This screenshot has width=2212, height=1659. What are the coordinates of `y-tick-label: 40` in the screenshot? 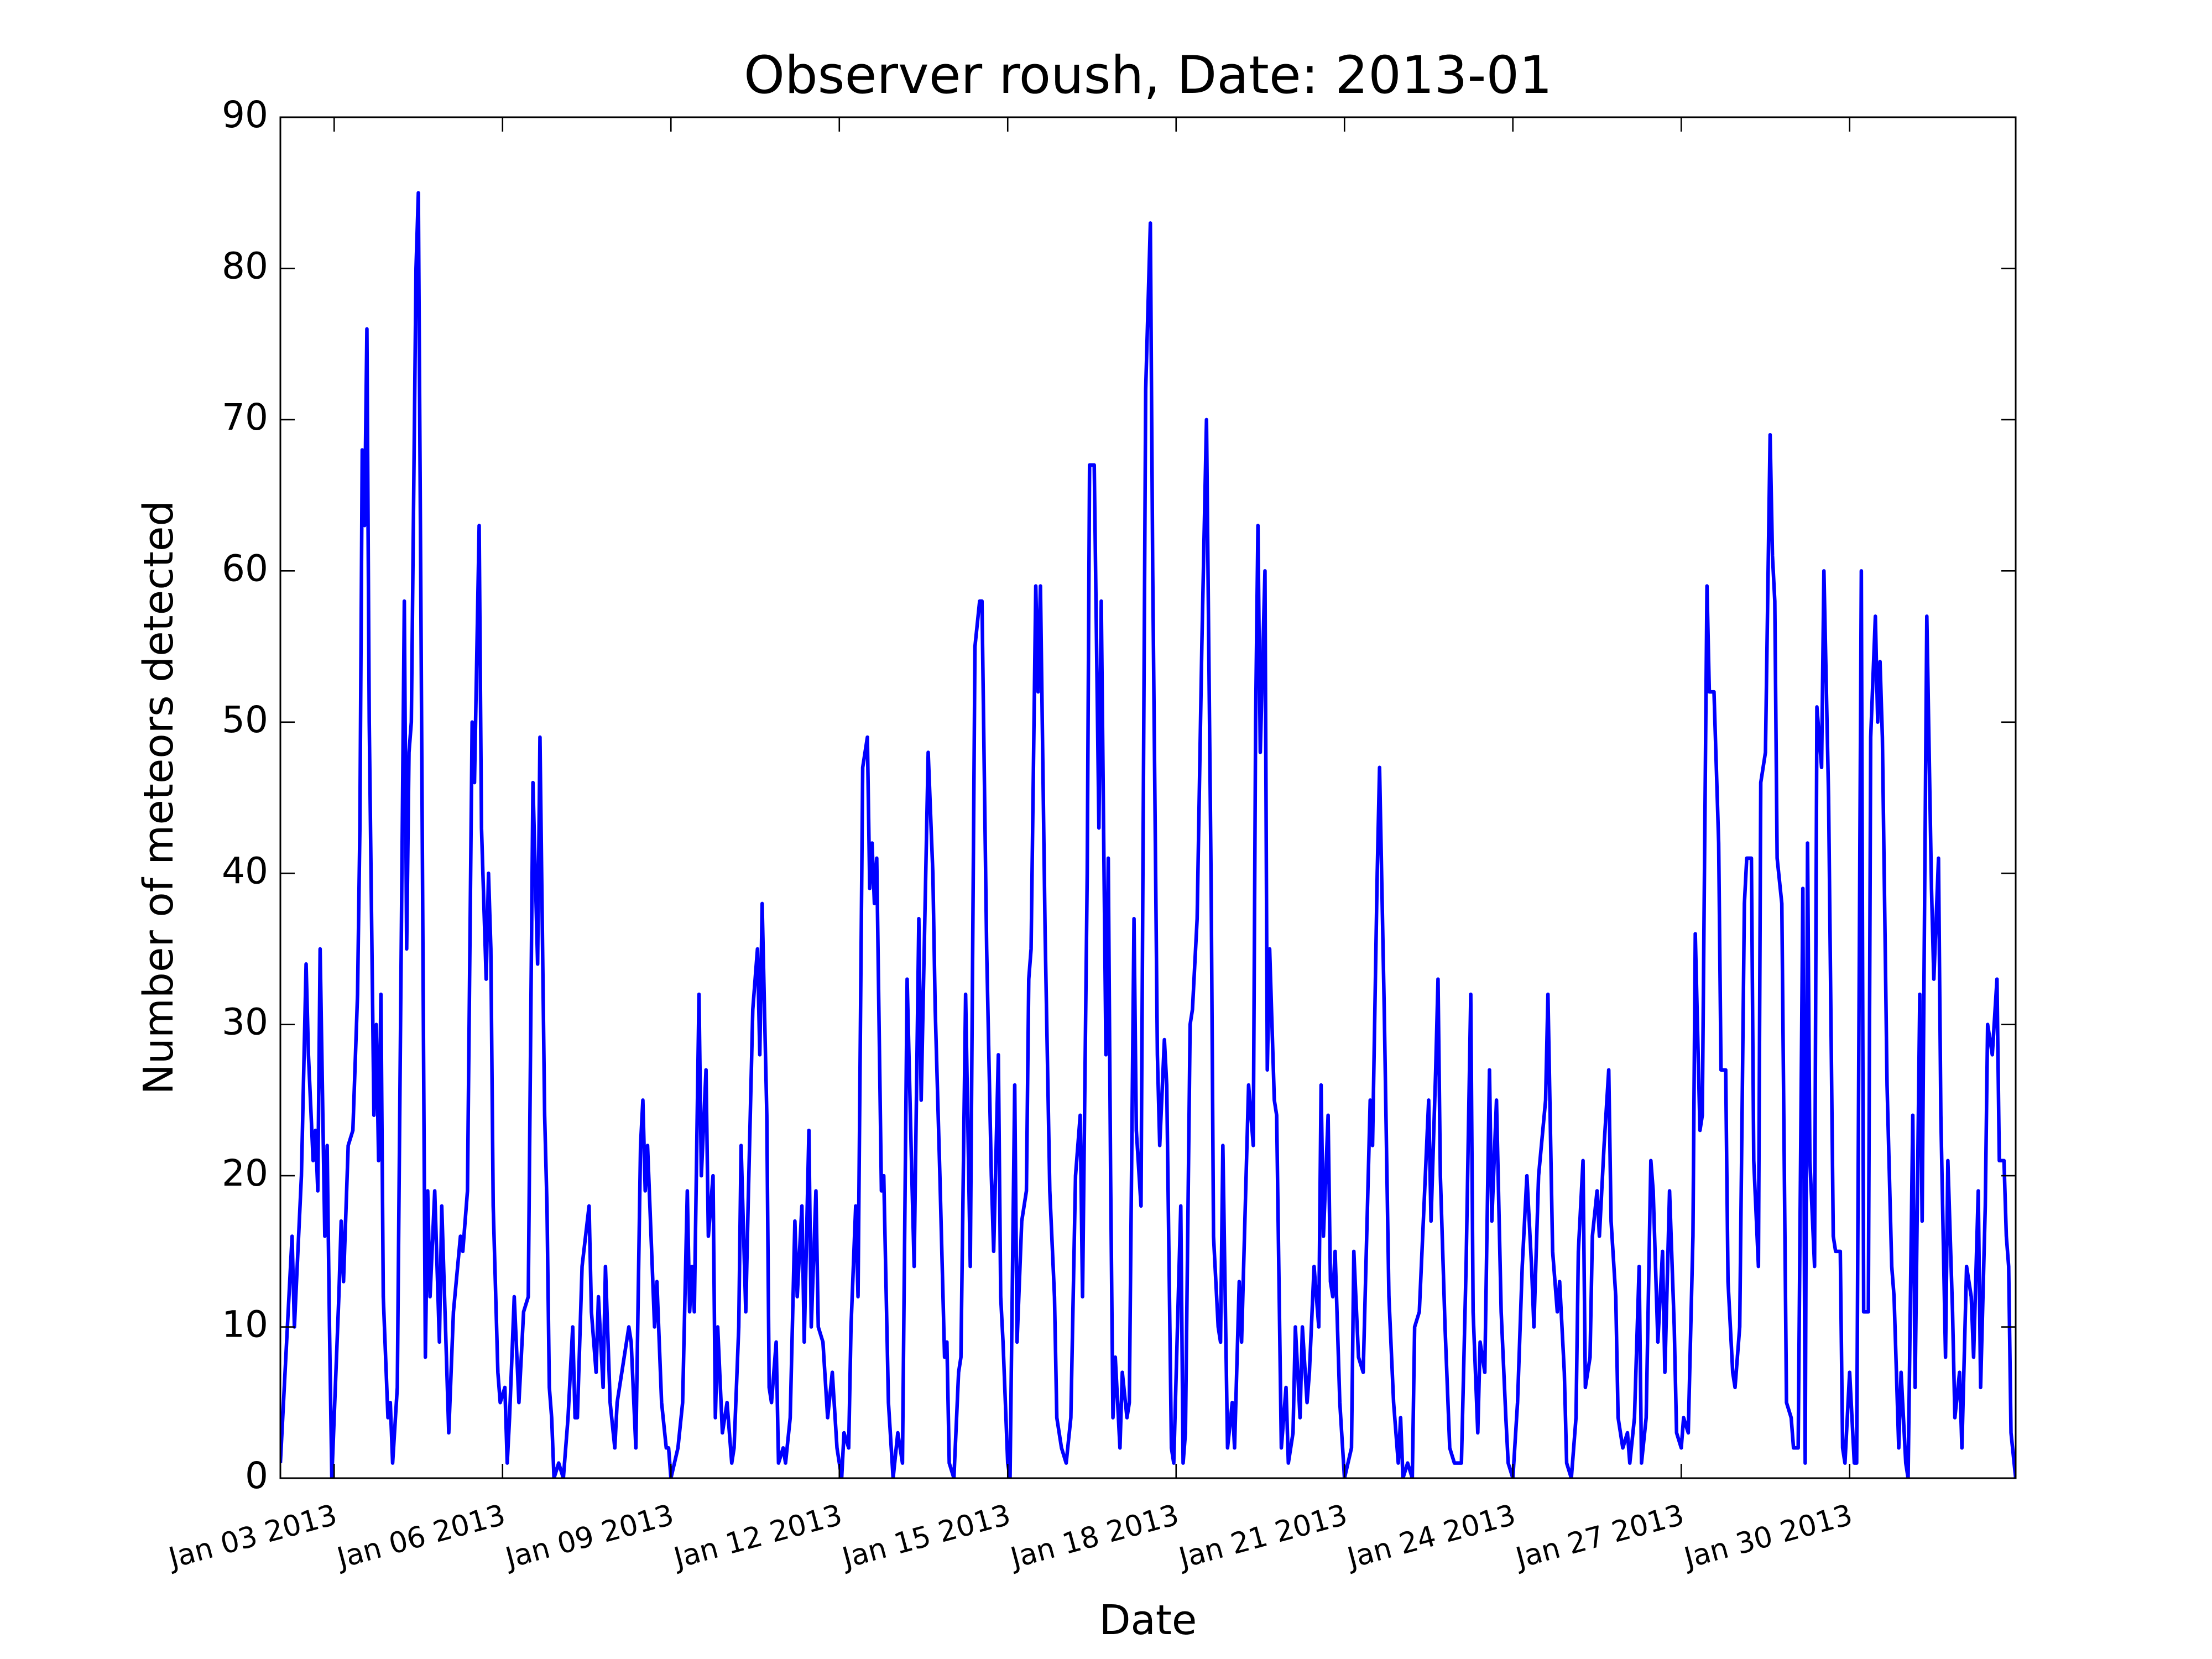 It's located at (245, 871).